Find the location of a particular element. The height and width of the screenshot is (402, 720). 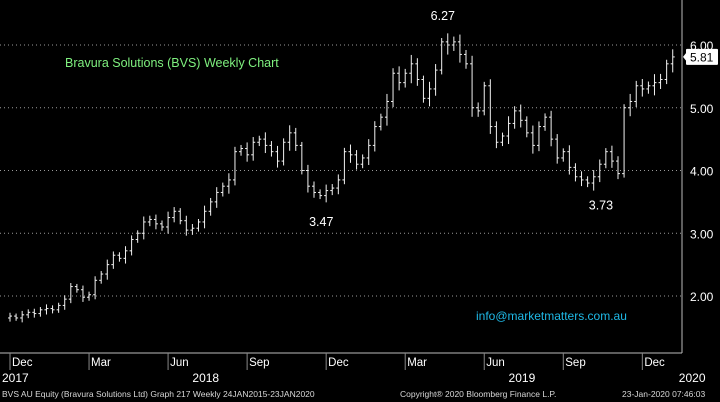

last-price-label: 5.81 is located at coordinates (702, 57).